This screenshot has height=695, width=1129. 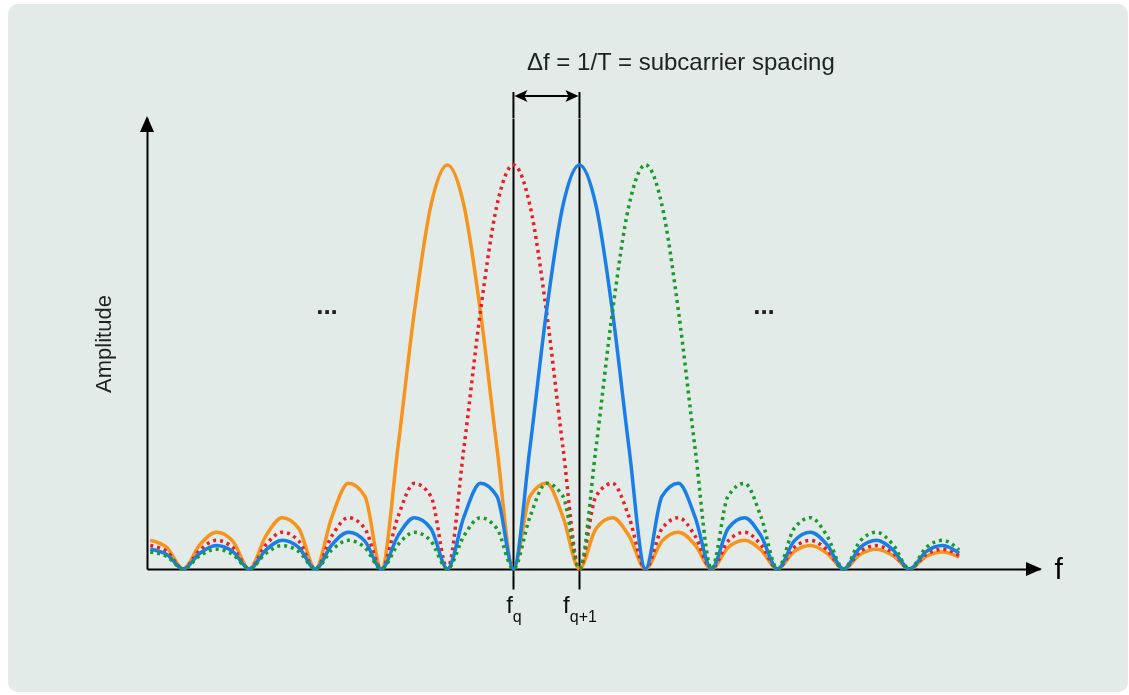 What do you see at coordinates (681, 61) in the screenshot?
I see `text: Δf = 1/T = subcarrier spacing` at bounding box center [681, 61].